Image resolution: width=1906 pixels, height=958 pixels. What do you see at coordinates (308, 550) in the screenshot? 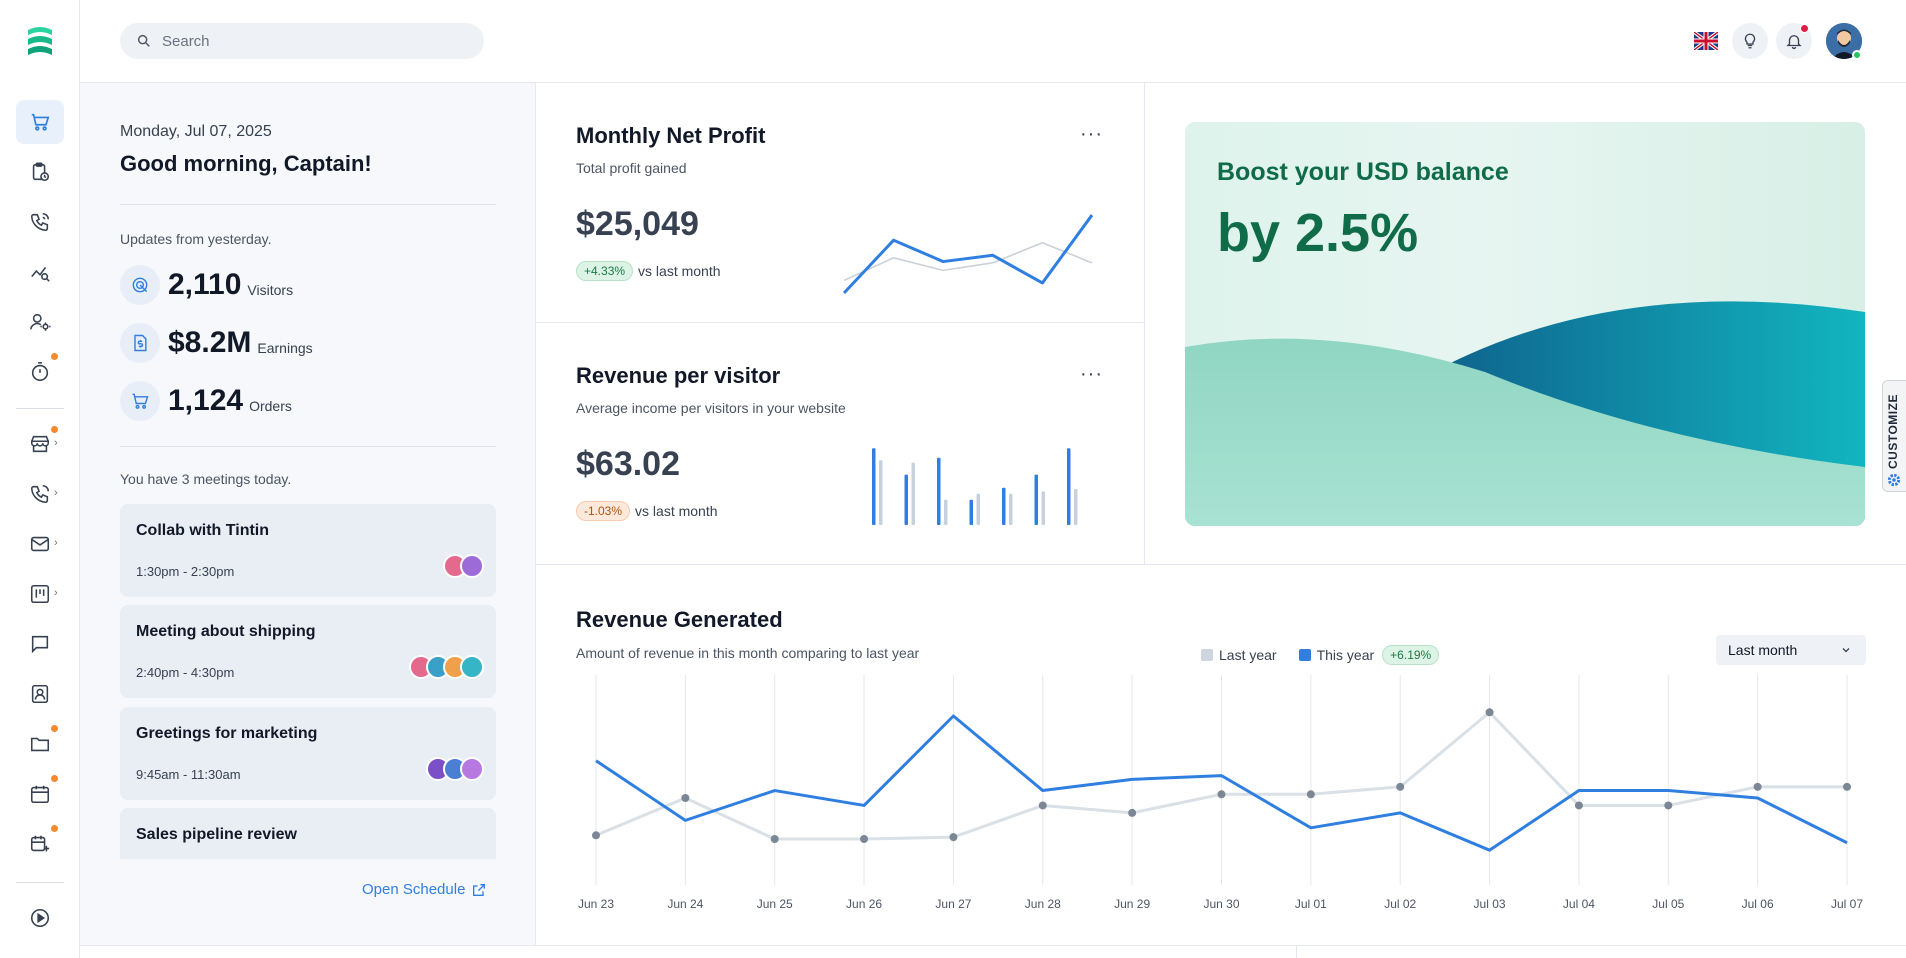
I see `meeting-card: Collab with Tintin 1:30pm - 2:30pm` at bounding box center [308, 550].